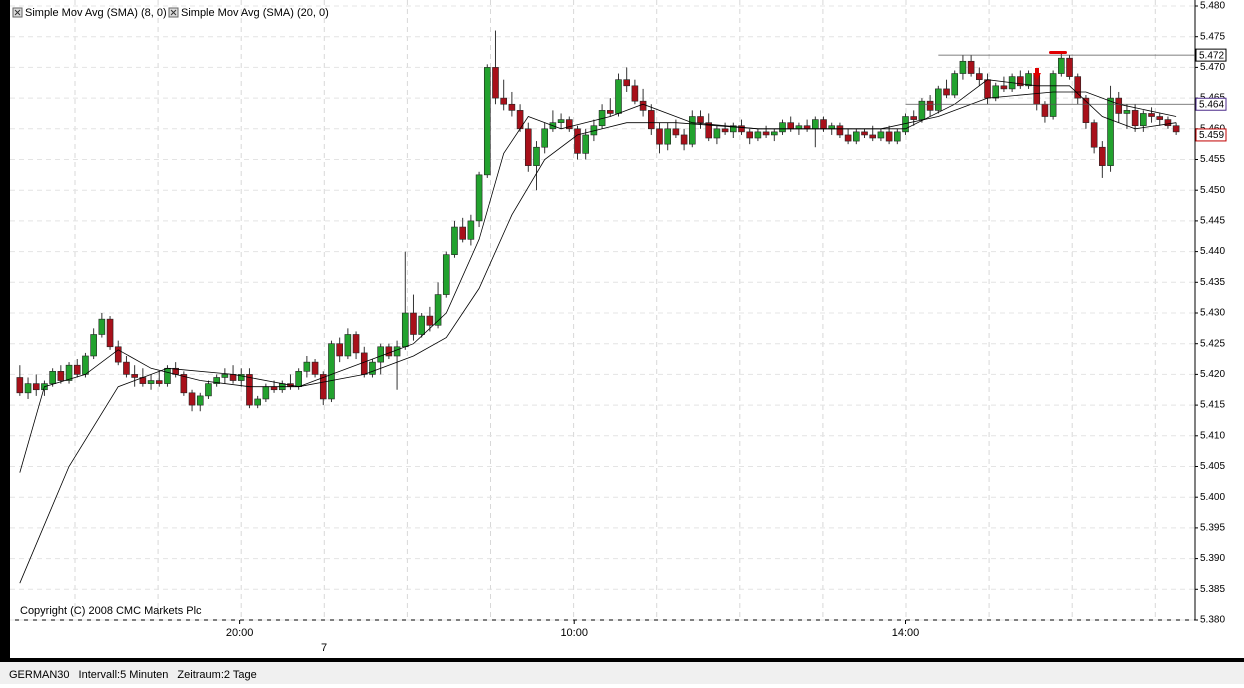  I want to click on bottom-edge, so click(622, 660).